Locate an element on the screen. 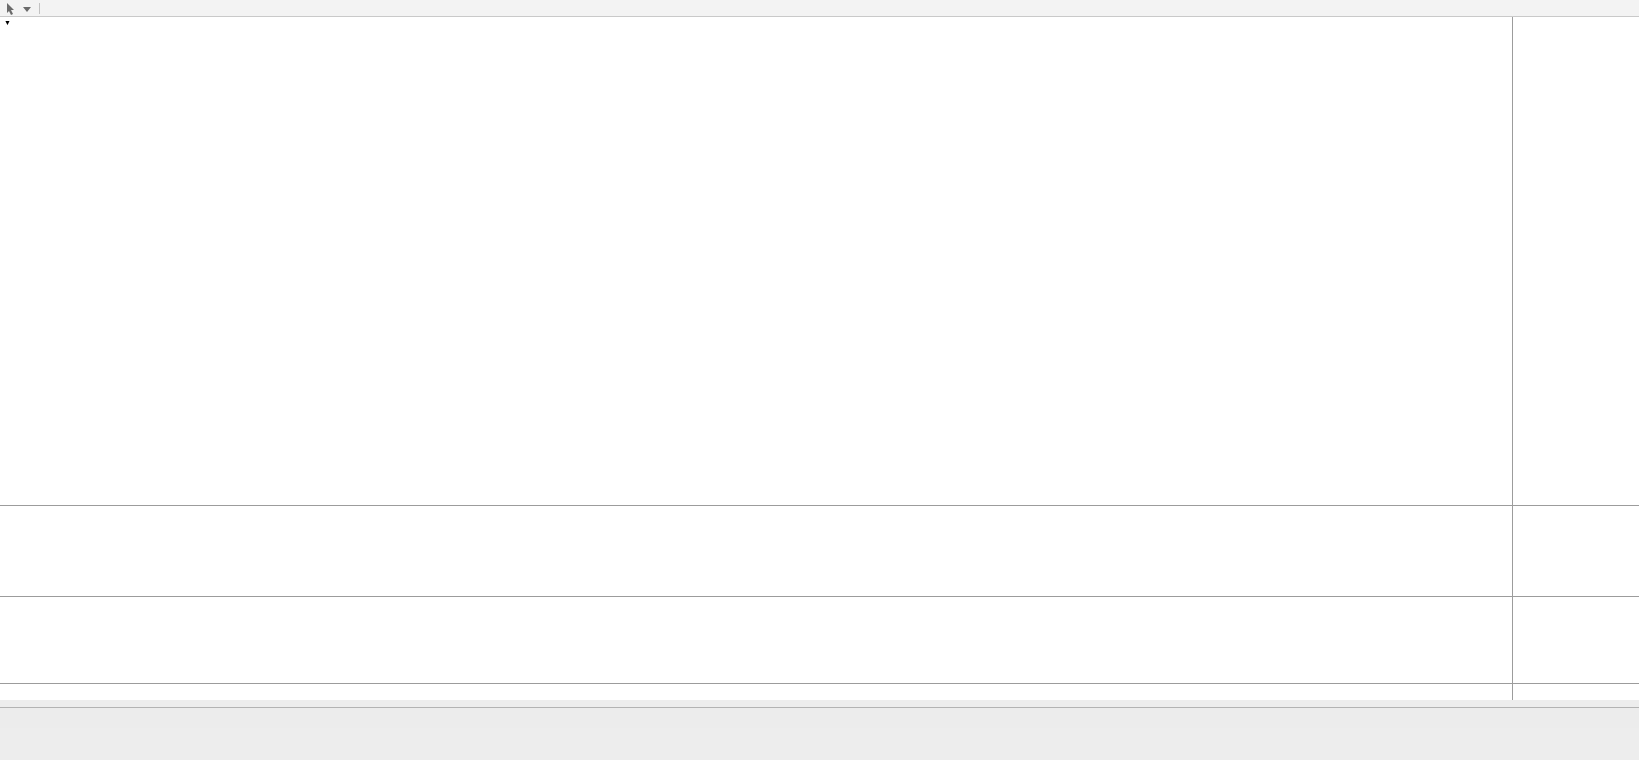 The height and width of the screenshot is (760, 1639). price-scale is located at coordinates (1576, 358).